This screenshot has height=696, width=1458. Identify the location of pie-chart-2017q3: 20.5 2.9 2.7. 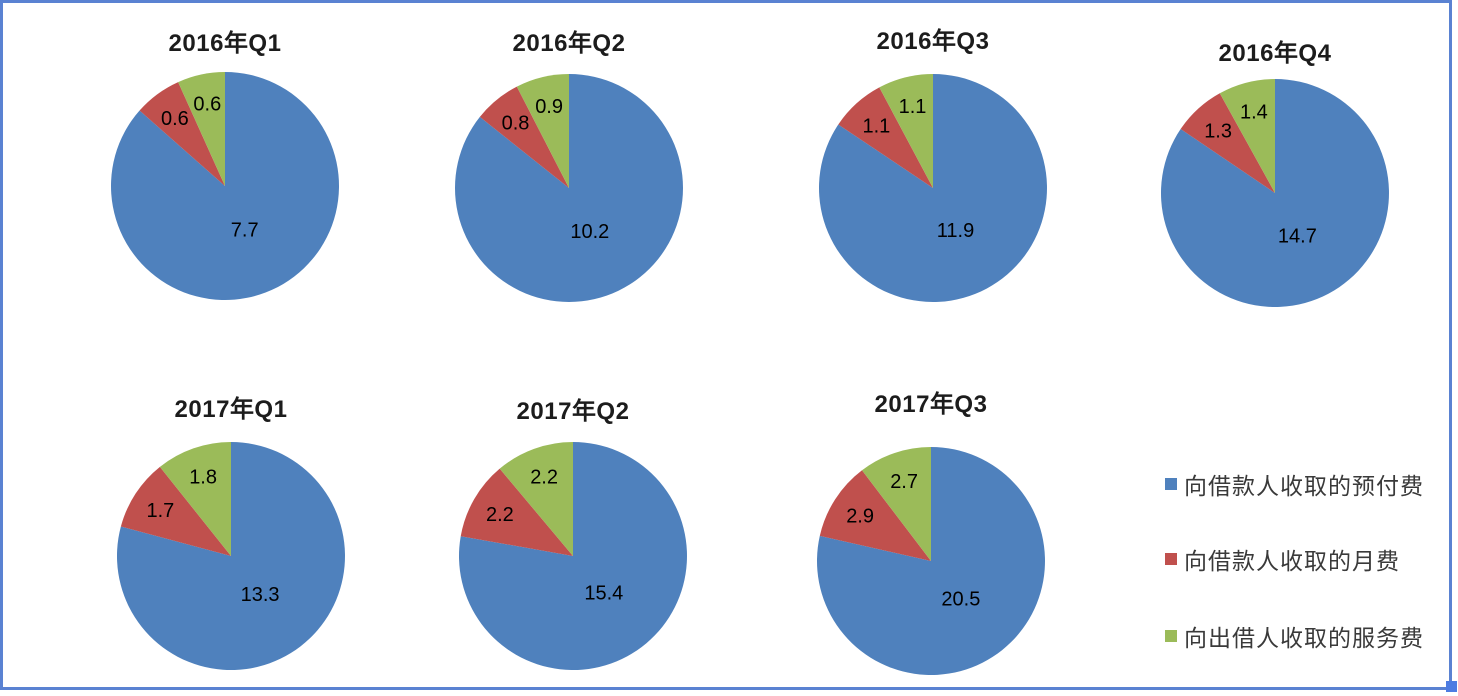
(930, 561).